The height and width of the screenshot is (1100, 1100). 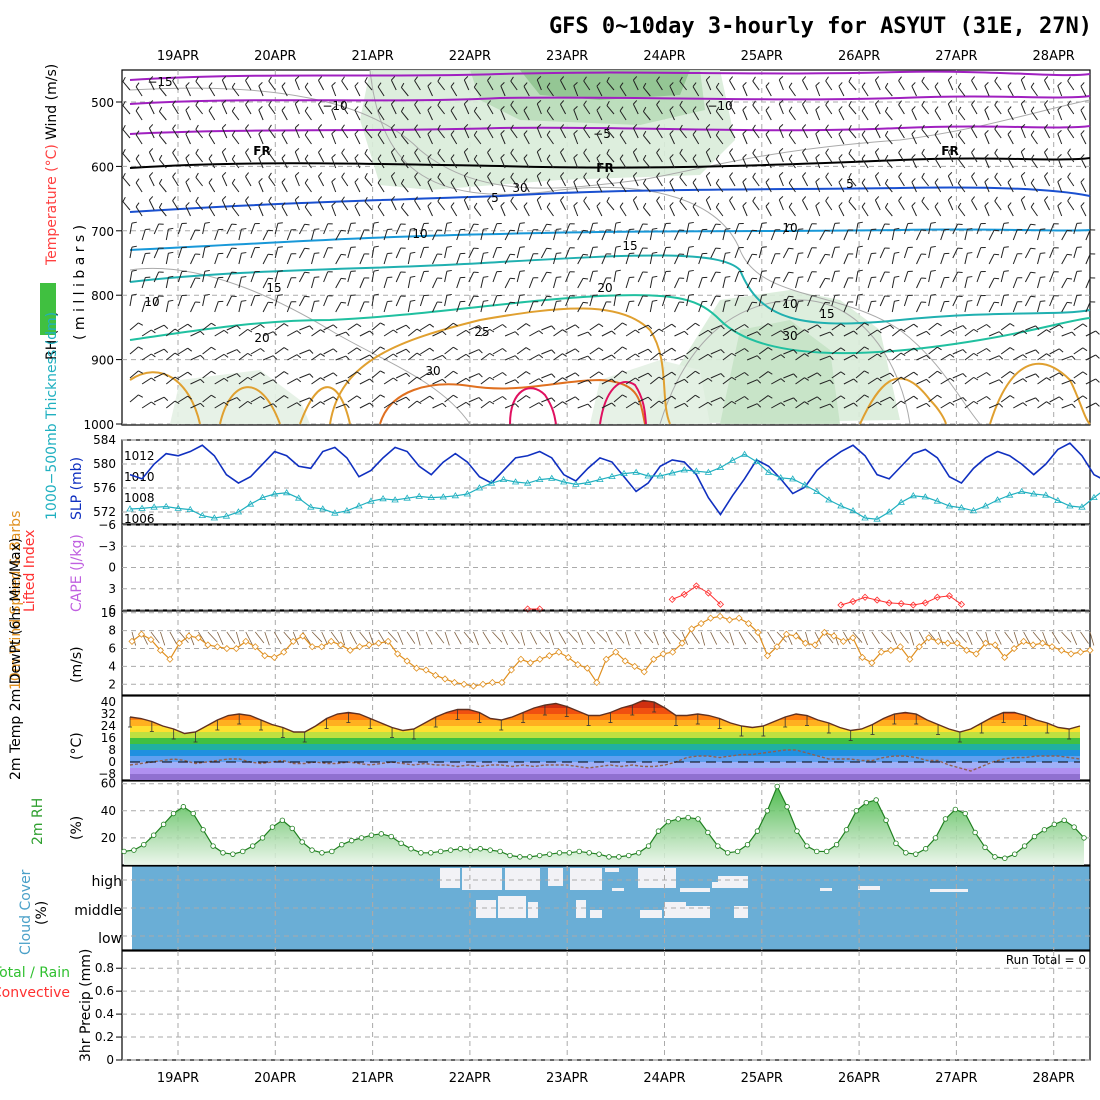 What do you see at coordinates (112, 610) in the screenshot?
I see `li-tick-label: 6` at bounding box center [112, 610].